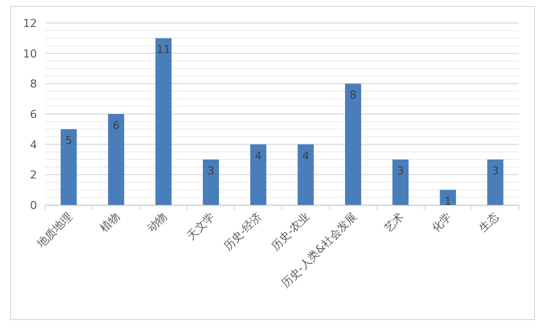 Image resolution: width=550 pixels, height=328 pixels. What do you see at coordinates (33, 145) in the screenshot?
I see `y-tick-label: 4` at bounding box center [33, 145].